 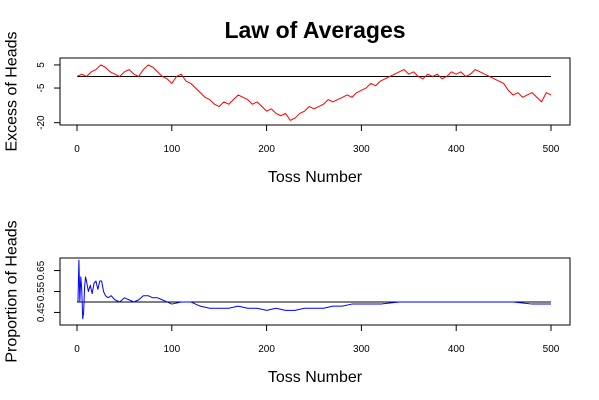 What do you see at coordinates (12, 291) in the screenshot?
I see `y-axis-label: Proportion of Heads` at bounding box center [12, 291].